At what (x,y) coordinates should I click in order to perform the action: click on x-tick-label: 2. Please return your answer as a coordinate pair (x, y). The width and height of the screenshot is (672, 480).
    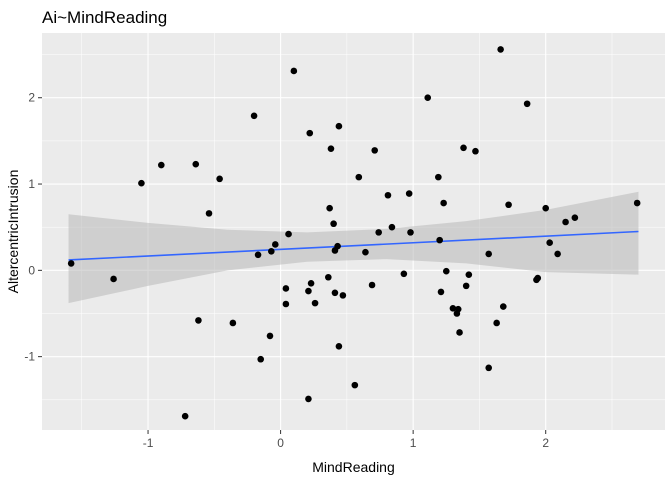
    Looking at the image, I should click on (545, 443).